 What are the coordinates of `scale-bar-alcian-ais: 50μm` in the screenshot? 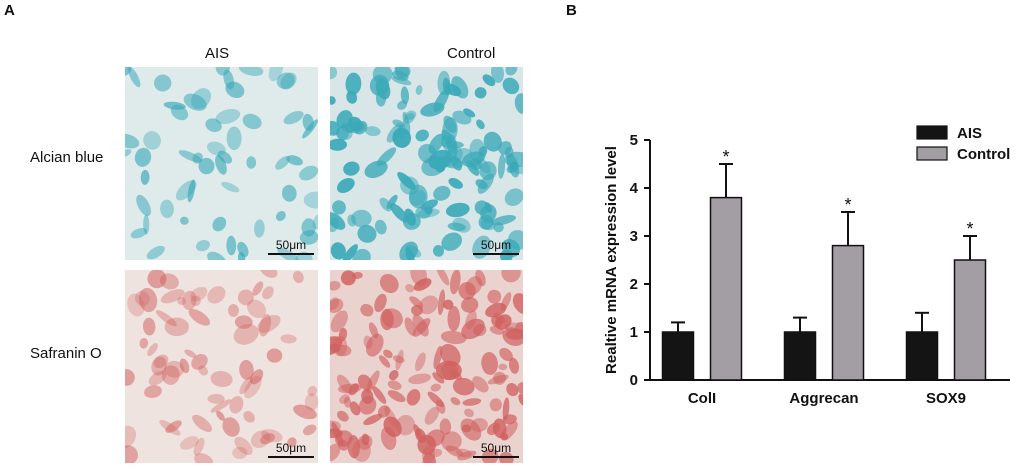 It's located at (291, 246).